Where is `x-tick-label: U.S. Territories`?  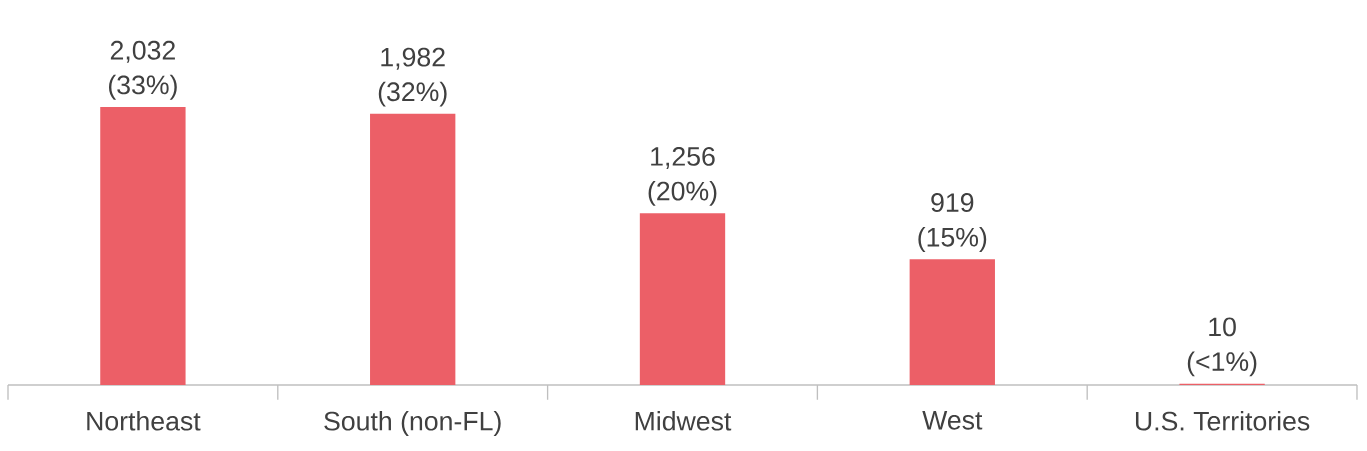
x-tick-label: U.S. Territories is located at coordinates (1222, 421).